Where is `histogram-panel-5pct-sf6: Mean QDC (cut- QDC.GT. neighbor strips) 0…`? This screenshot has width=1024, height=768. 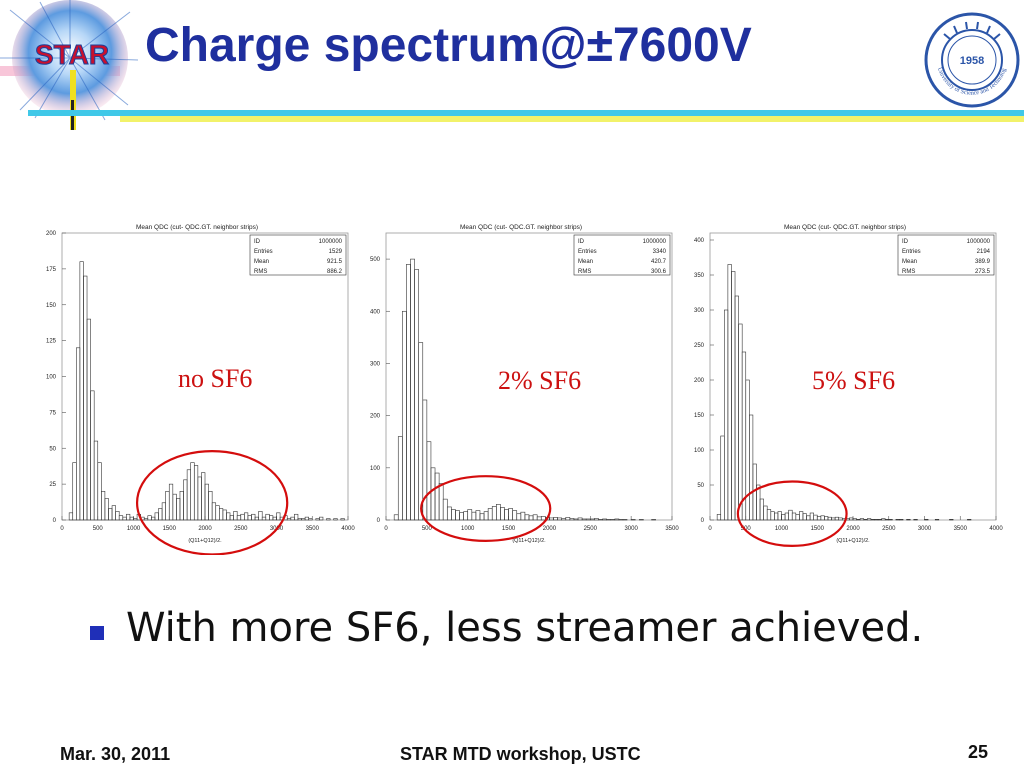
histogram-panel-5pct-sf6: Mean QDC (cut- QDC.GT. neighbor strips) 0… is located at coordinates (842, 385).